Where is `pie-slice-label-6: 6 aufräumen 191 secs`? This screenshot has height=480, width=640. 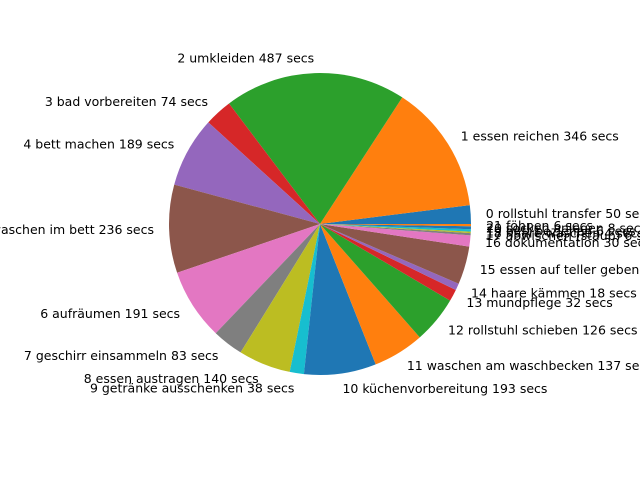 pie-slice-label-6: 6 aufräumen 191 secs is located at coordinates (110, 313).